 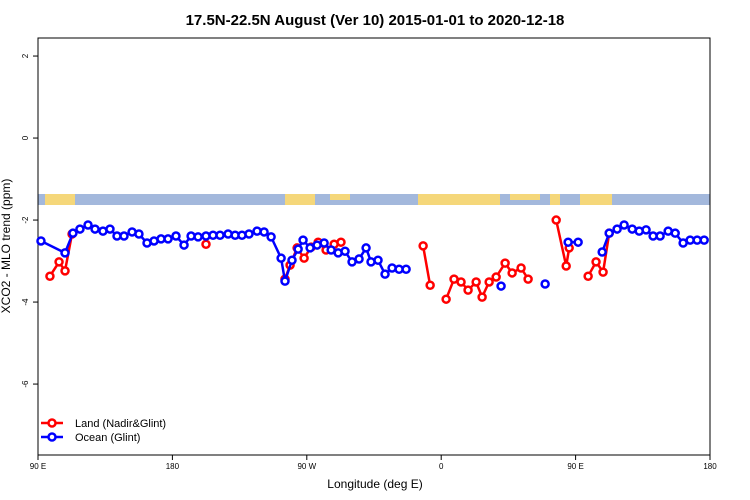 I want to click on y-axis-label: XCO2 - MLO trend (ppm), so click(x=6, y=246).